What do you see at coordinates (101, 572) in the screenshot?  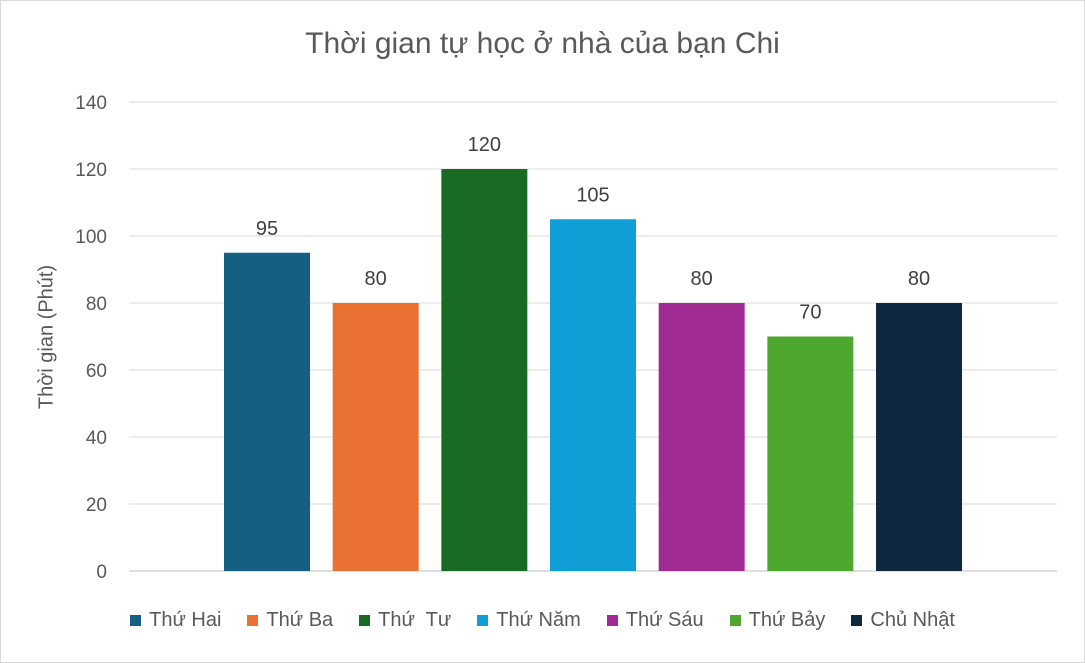 I see `y-tick-label: 0` at bounding box center [101, 572].